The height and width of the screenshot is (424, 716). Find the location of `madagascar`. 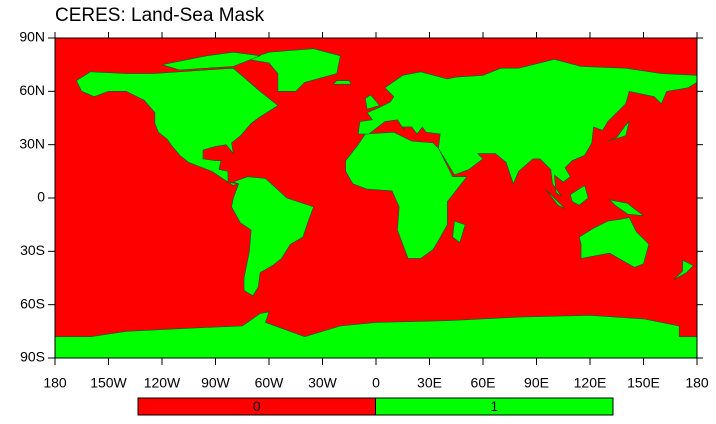

madagascar is located at coordinates (459, 231).